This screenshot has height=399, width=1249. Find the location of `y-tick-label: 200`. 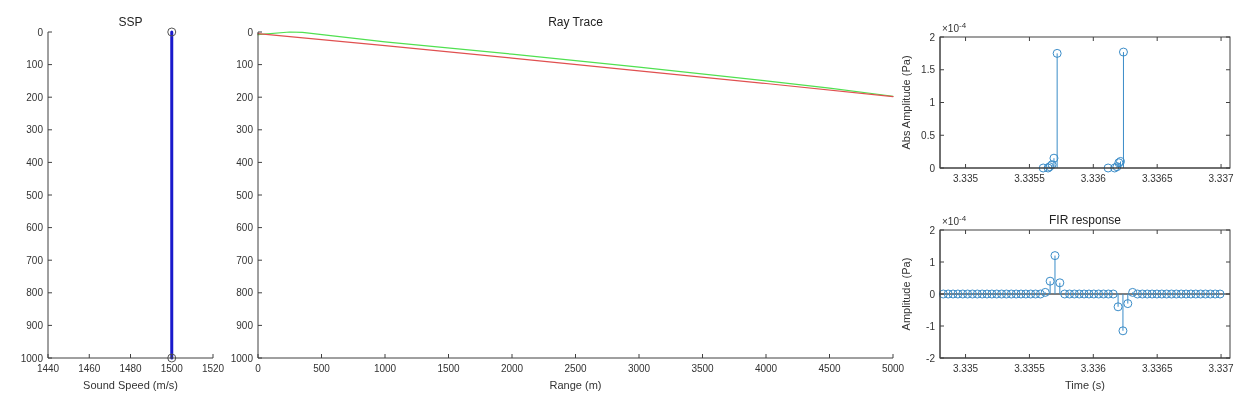

y-tick-label: 200 is located at coordinates (35, 97).